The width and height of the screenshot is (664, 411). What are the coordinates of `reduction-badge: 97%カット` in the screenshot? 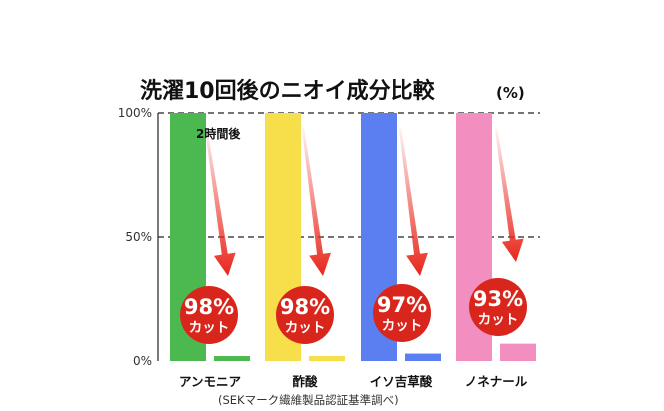 It's located at (402, 313).